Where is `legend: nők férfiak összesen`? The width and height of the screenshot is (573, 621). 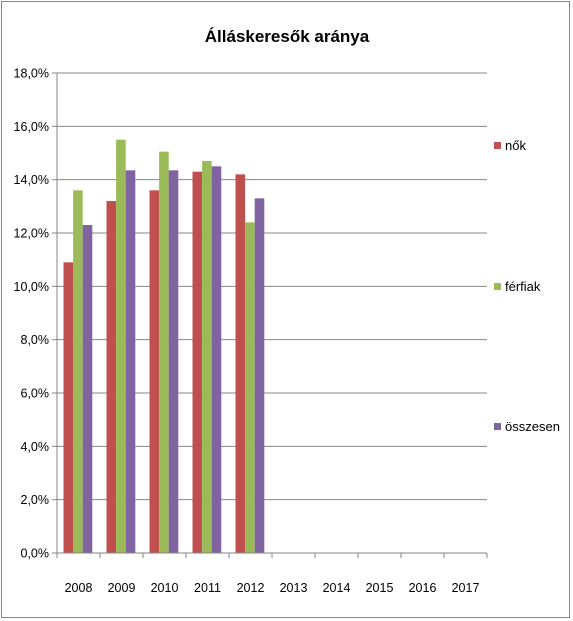
legend: nők férfiak összesen is located at coordinates (527, 286).